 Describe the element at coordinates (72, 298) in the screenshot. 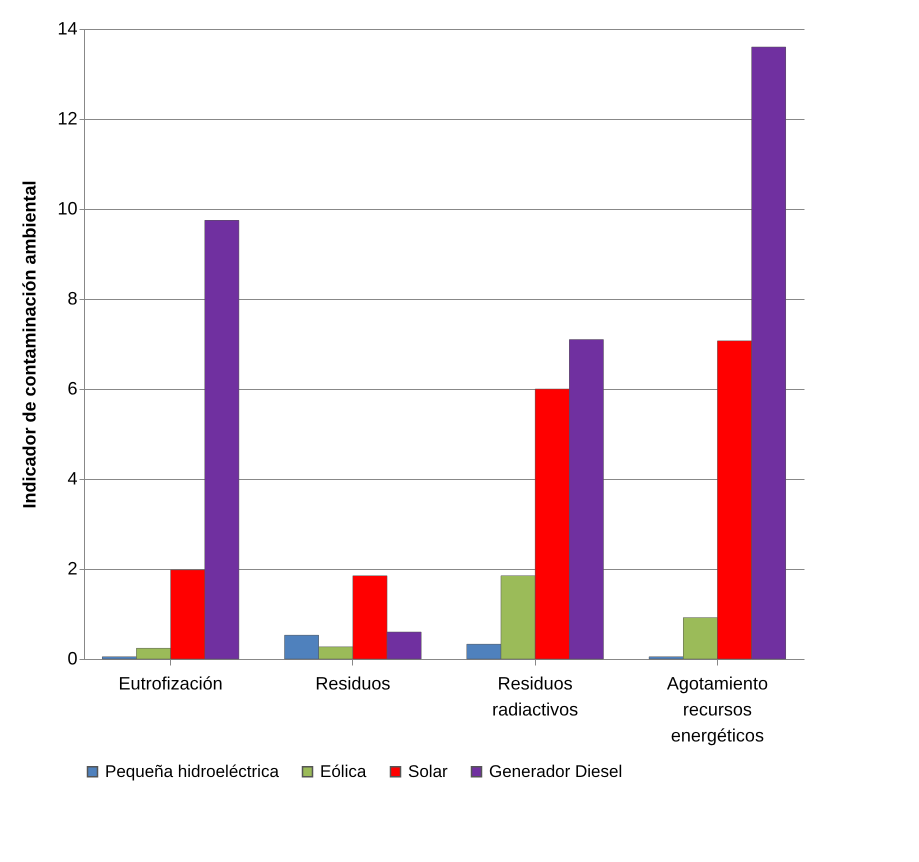

I see `y-tick-label: 8` at that location.